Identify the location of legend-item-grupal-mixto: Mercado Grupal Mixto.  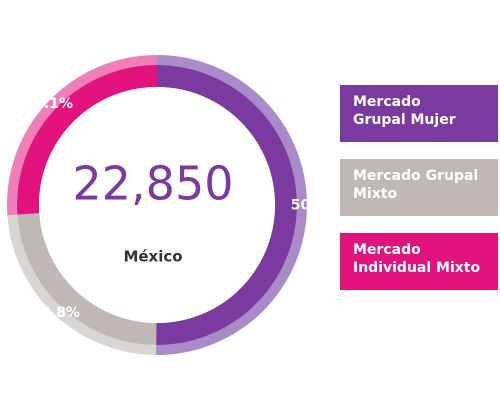
(419, 187).